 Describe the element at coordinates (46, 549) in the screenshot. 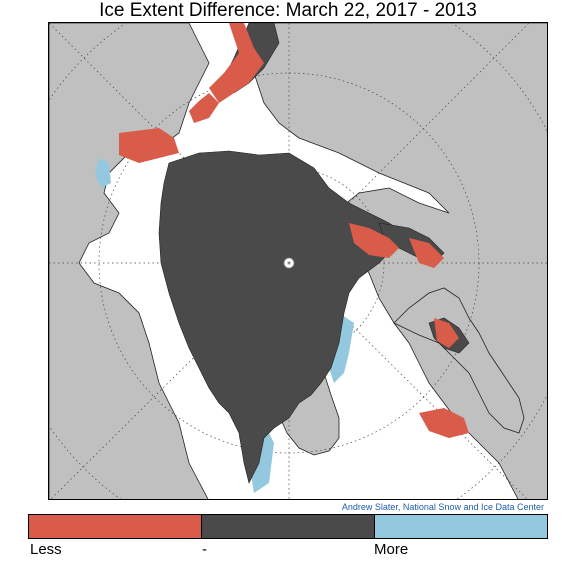

I see `legend-label-less: Less` at that location.